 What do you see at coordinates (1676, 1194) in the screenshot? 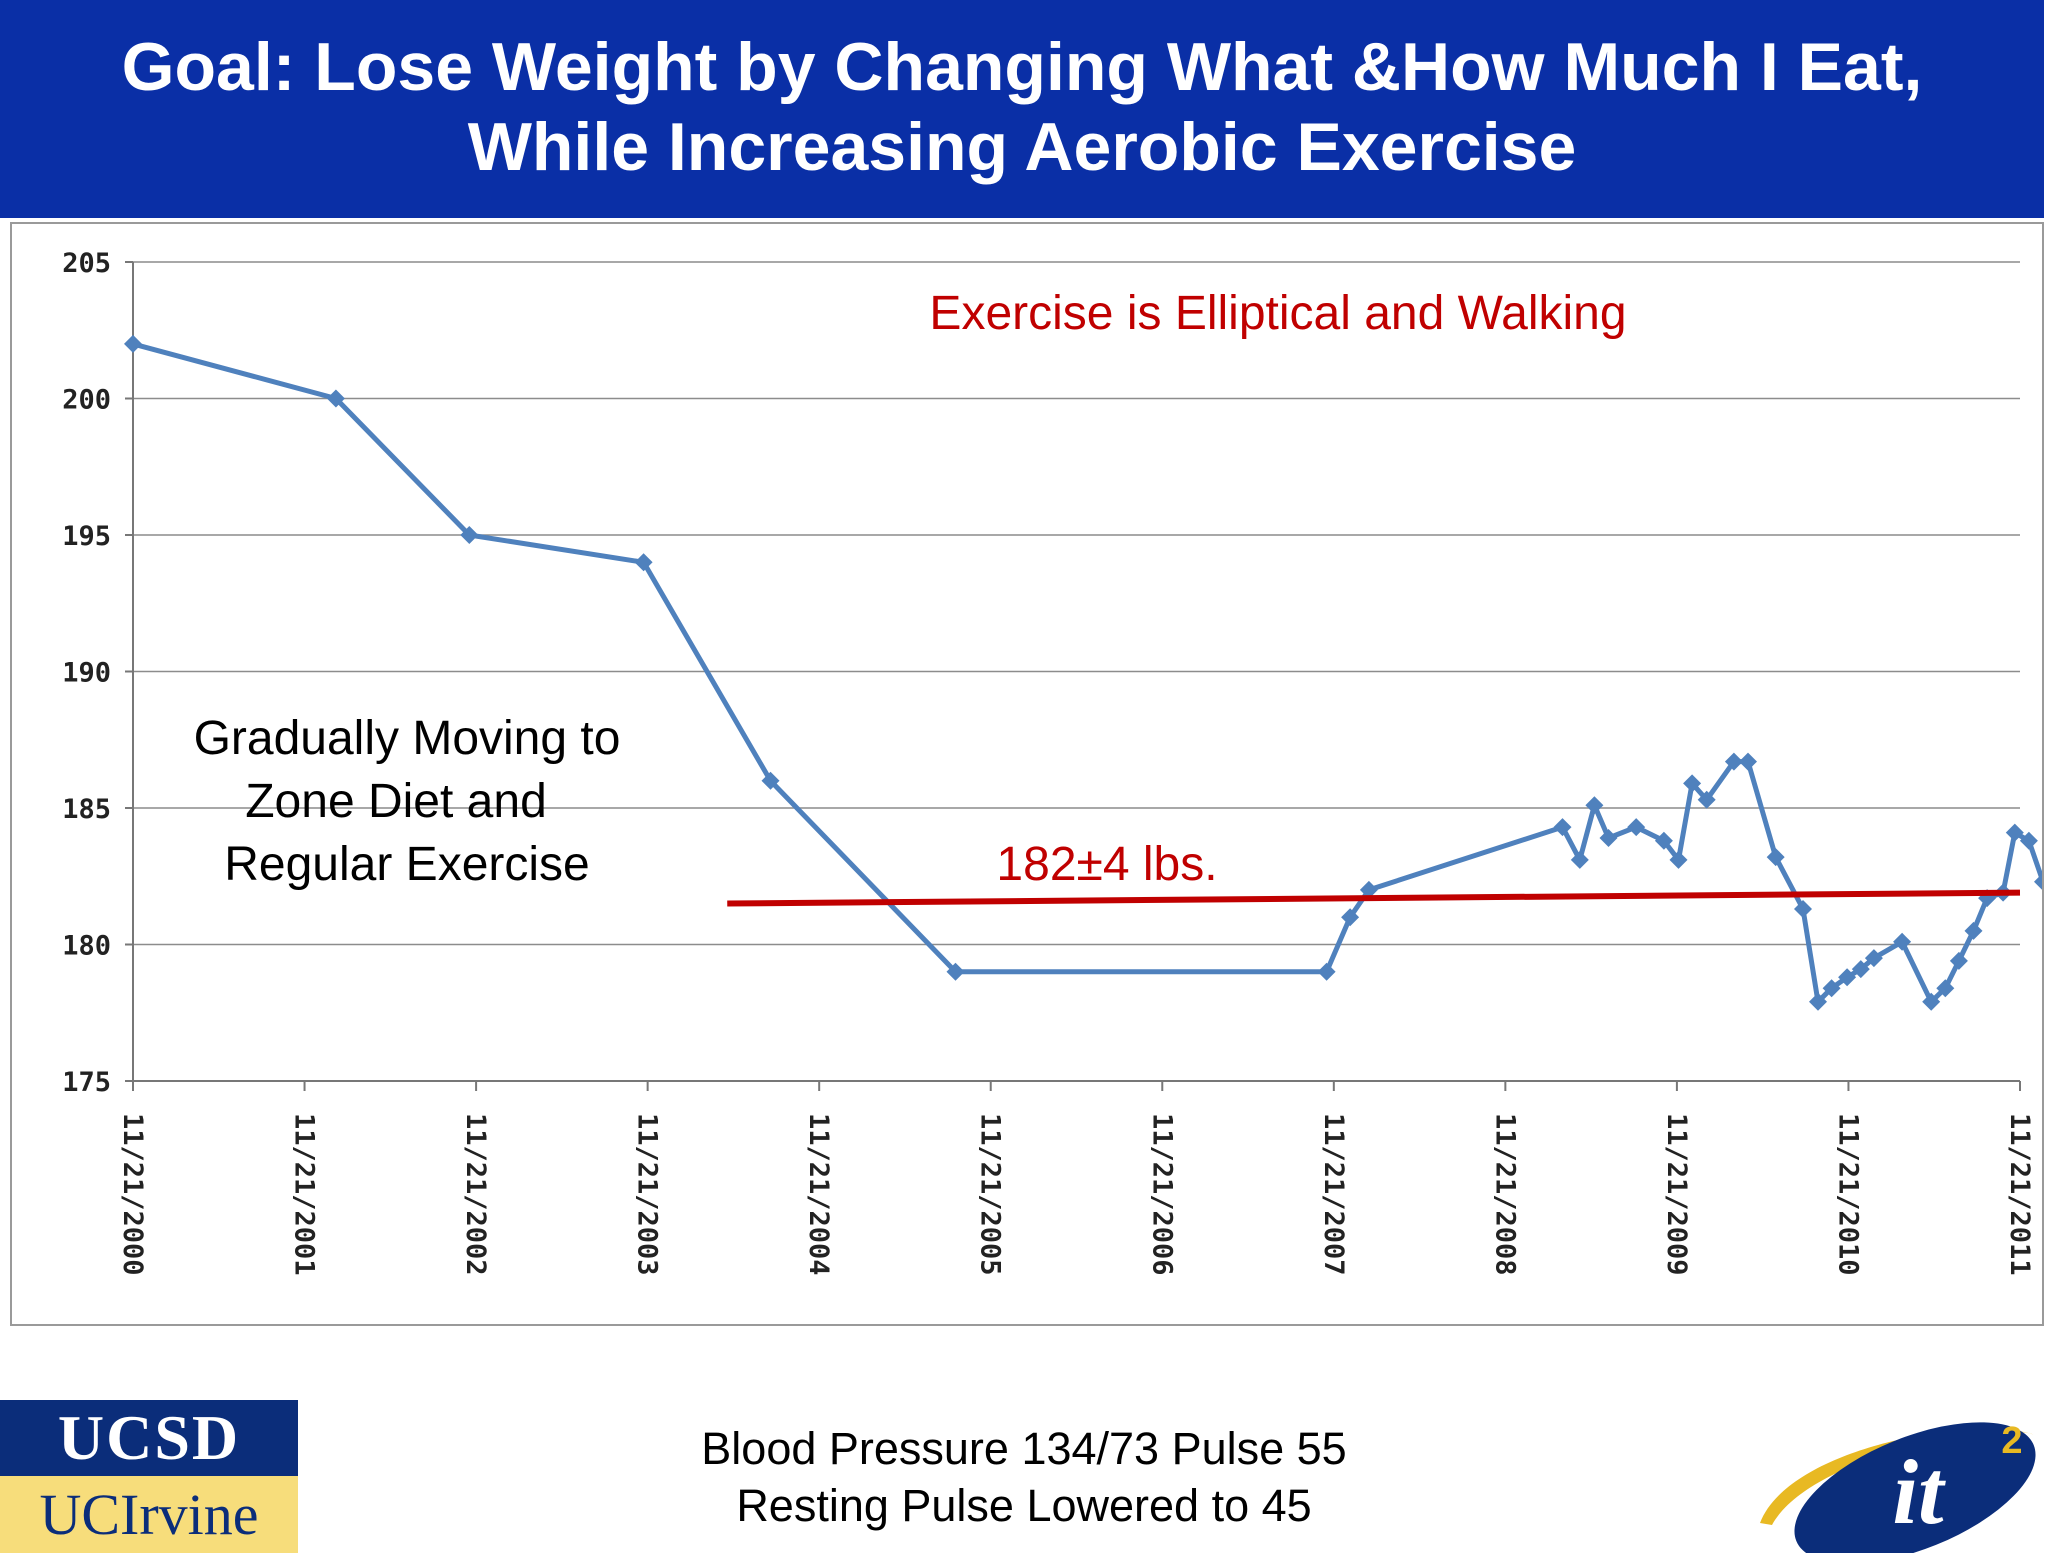
I see `x-tick-label: 11/21/2009` at bounding box center [1676, 1194].